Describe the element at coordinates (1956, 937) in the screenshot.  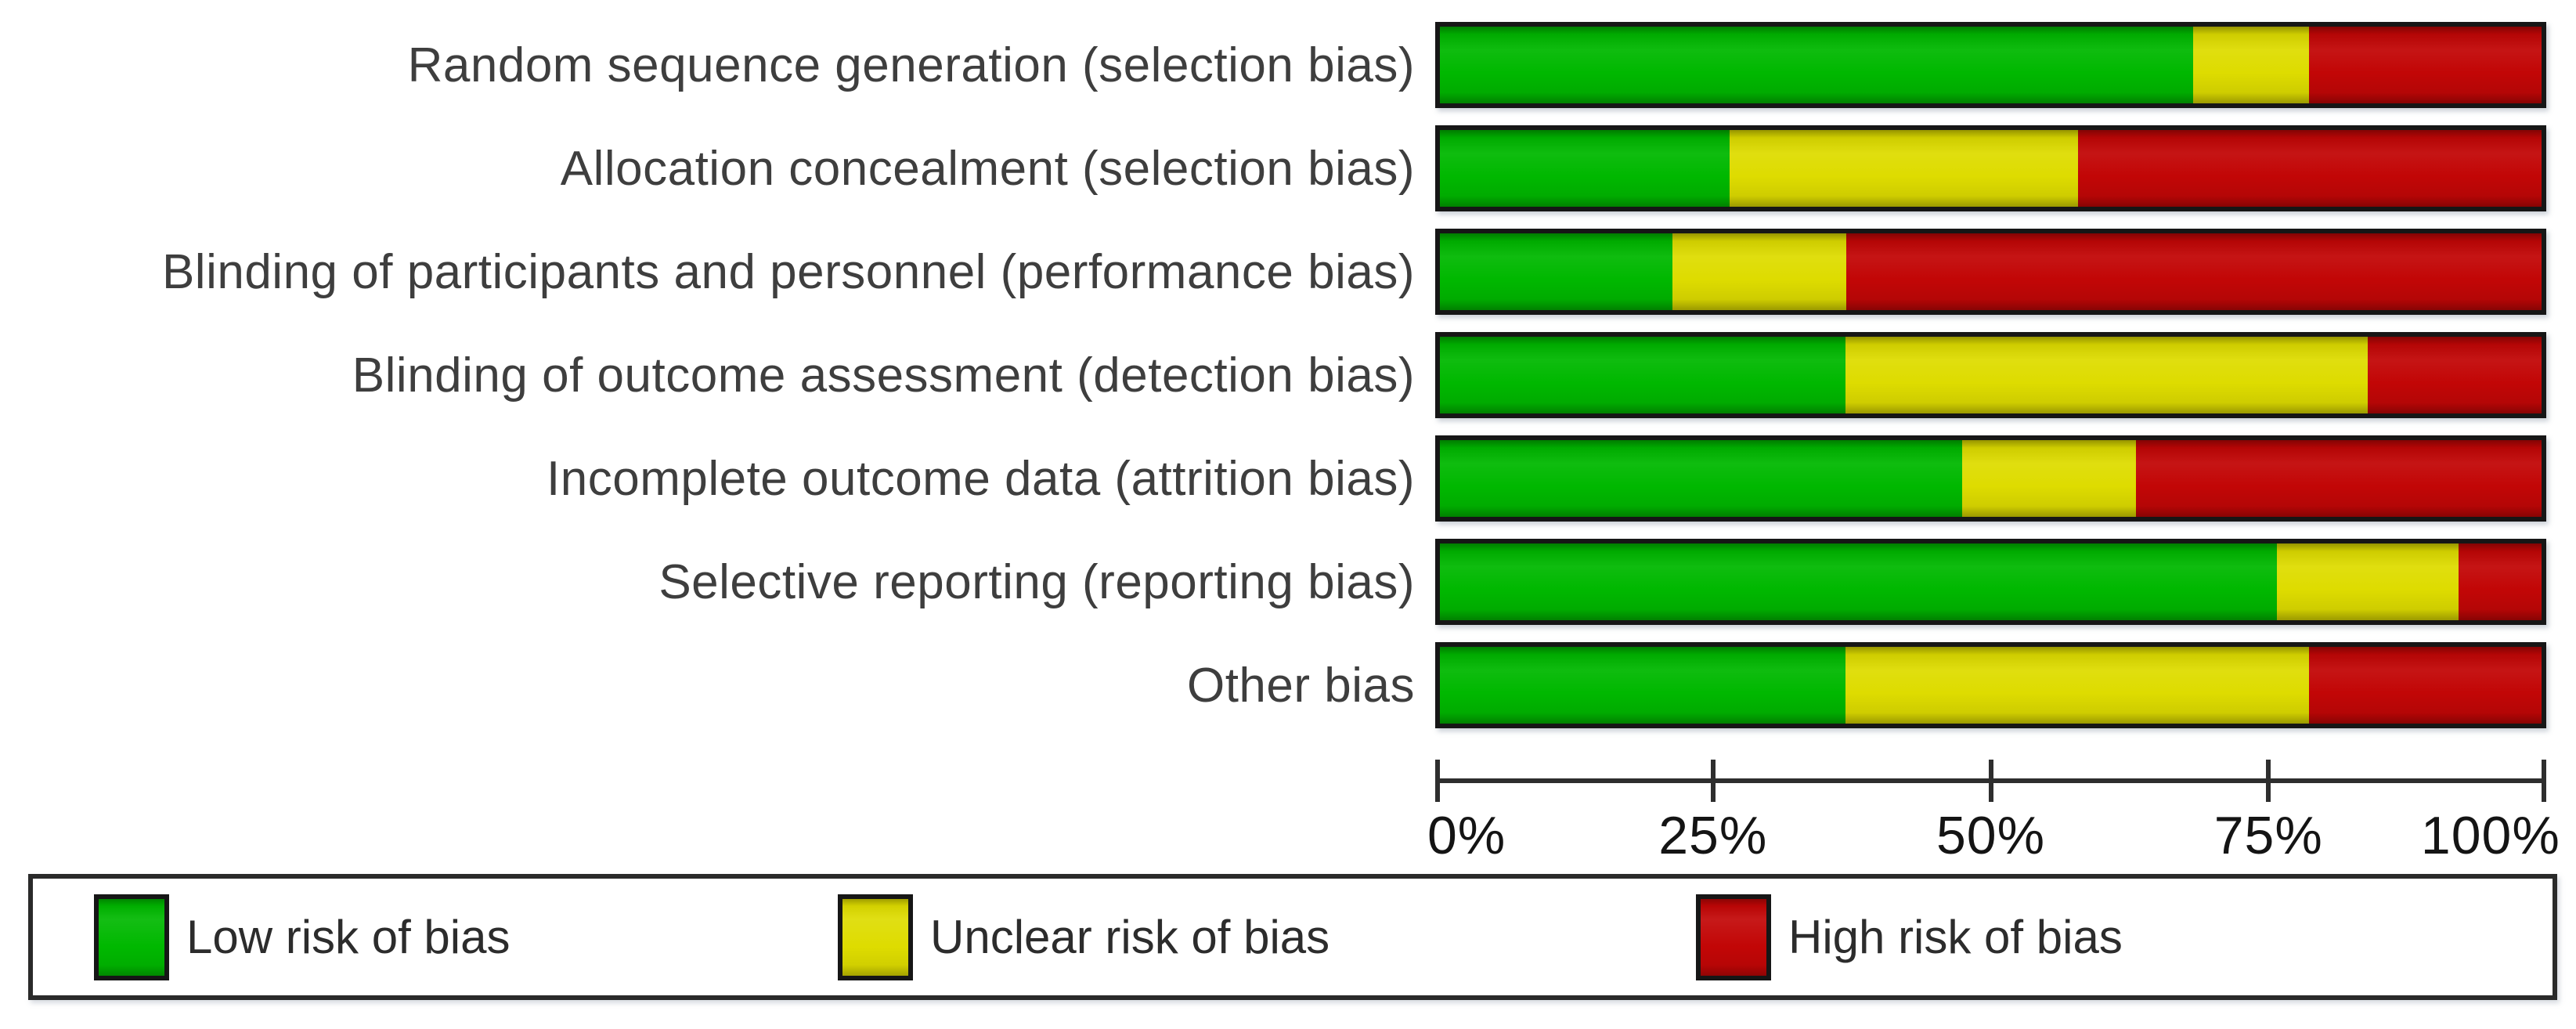
I see `legend-label: High risk of bias` at that location.